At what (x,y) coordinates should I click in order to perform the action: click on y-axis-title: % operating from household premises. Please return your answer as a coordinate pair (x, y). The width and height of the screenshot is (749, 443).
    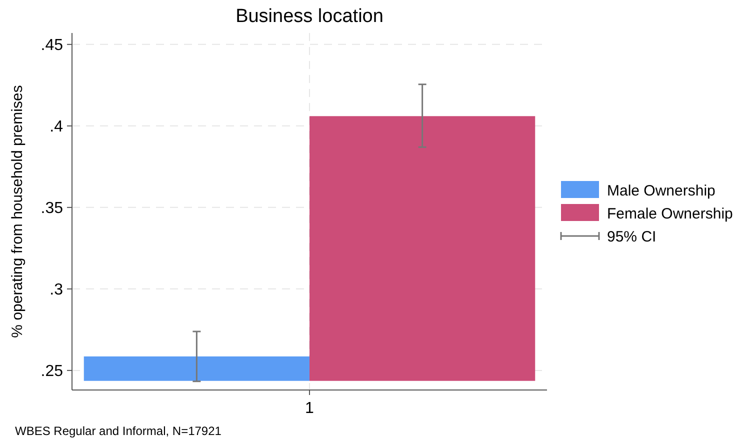
    Looking at the image, I should click on (17, 211).